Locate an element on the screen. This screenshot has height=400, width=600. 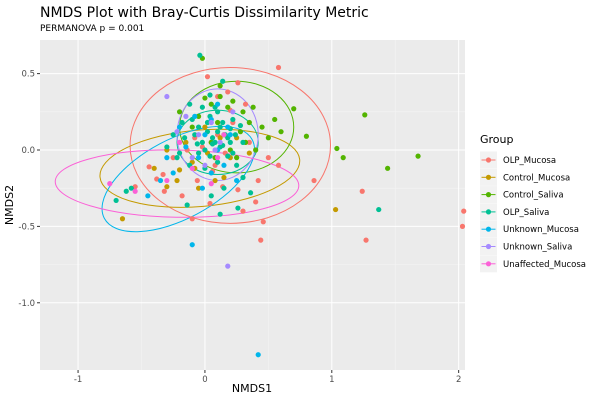
legend-label: Unaffected_Mucosa is located at coordinates (544, 265).